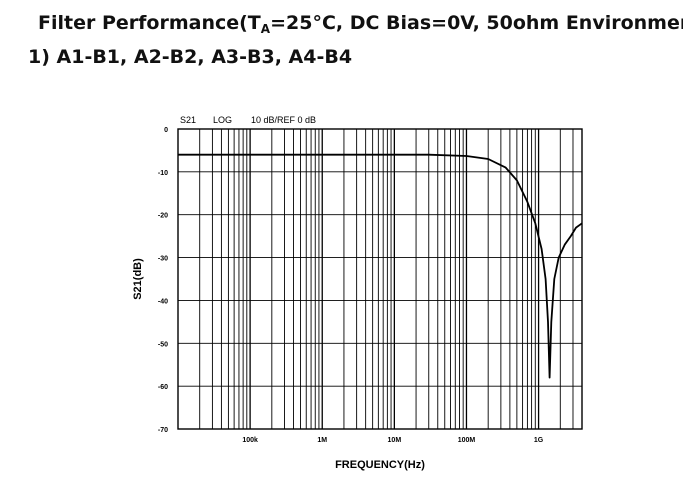 This screenshot has width=683, height=483. What do you see at coordinates (380, 465) in the screenshot?
I see `x-axis-label: FREQUENCY(Hz)` at bounding box center [380, 465].